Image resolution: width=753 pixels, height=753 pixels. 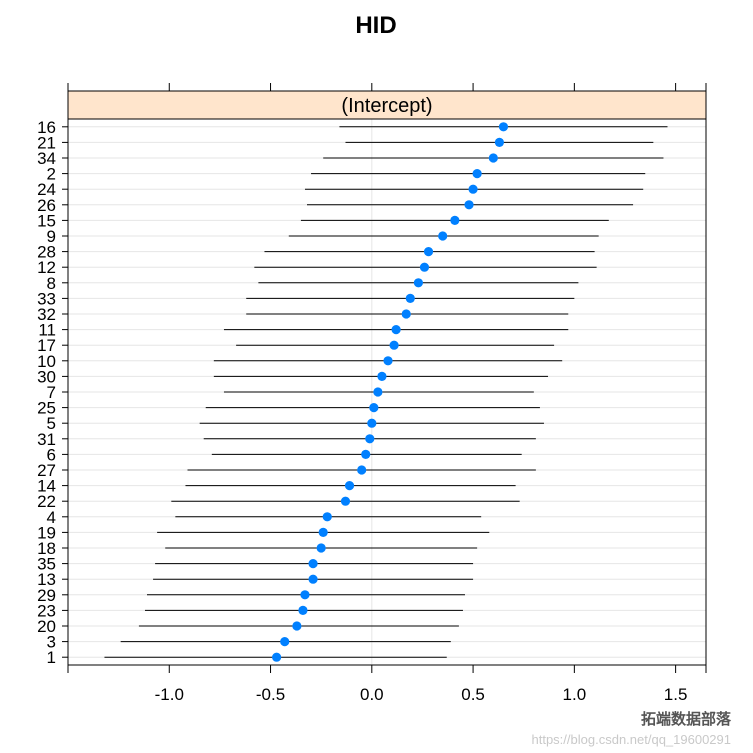 What do you see at coordinates (51, 454) in the screenshot?
I see `y-tick-label: 6` at bounding box center [51, 454].